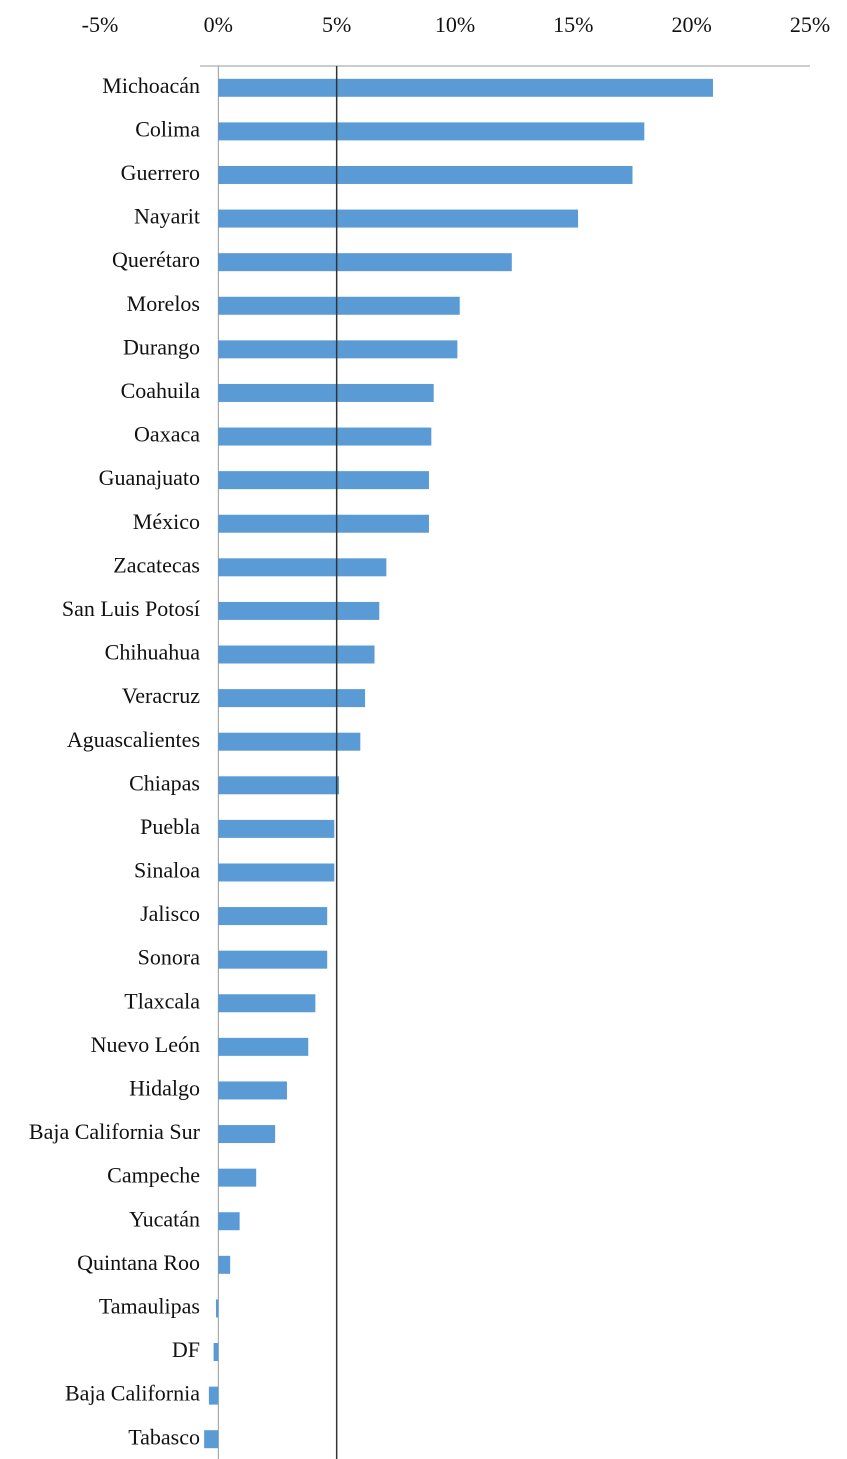 This screenshot has width=847, height=1459. What do you see at coordinates (692, 24) in the screenshot?
I see `x-tick-label: 20%` at bounding box center [692, 24].